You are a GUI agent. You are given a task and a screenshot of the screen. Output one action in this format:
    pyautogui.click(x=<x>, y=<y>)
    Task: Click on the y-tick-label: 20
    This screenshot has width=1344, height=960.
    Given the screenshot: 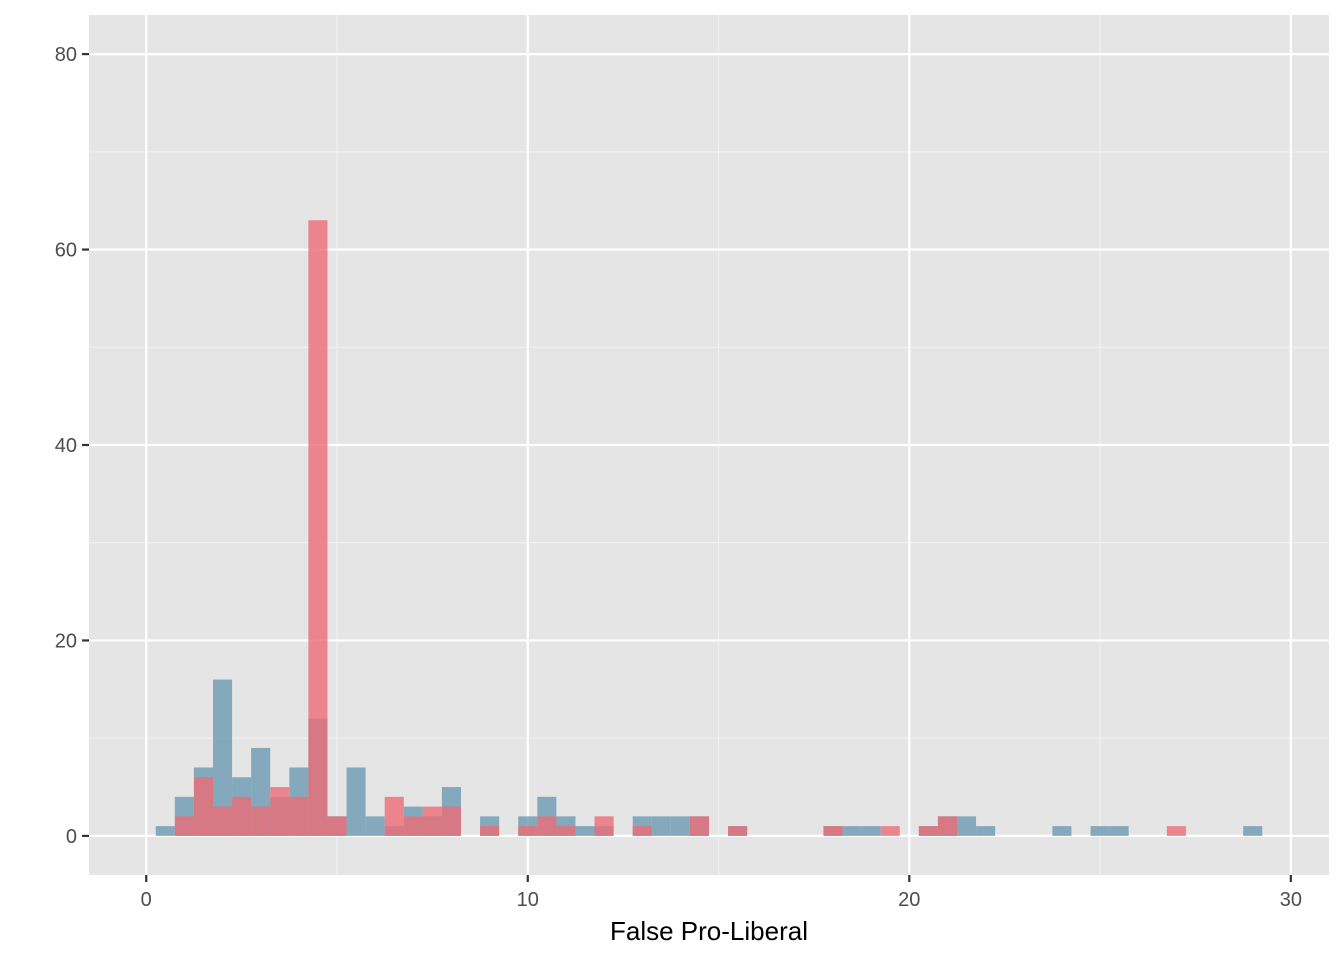 What is the action you would take?
    pyautogui.click(x=66, y=641)
    